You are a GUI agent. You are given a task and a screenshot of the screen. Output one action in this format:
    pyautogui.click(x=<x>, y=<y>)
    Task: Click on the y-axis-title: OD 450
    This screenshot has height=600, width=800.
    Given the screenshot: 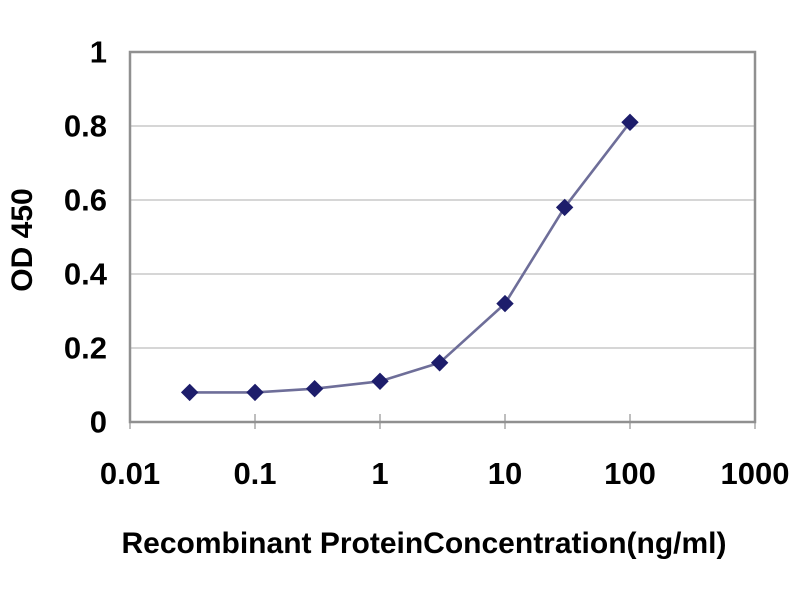 What is the action you would take?
    pyautogui.click(x=22, y=239)
    